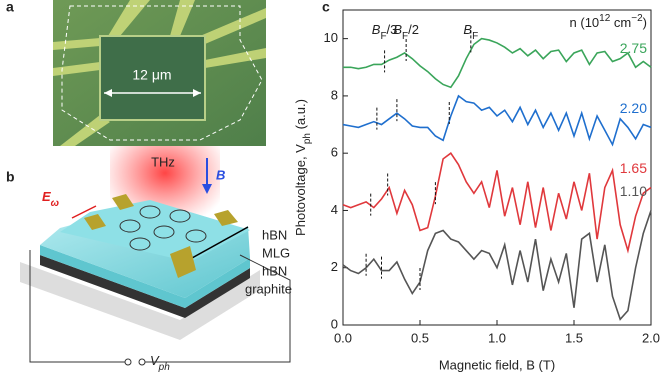 The width and height of the screenshot is (664, 378). I want to click on legend-label: 2.75, so click(633, 48).